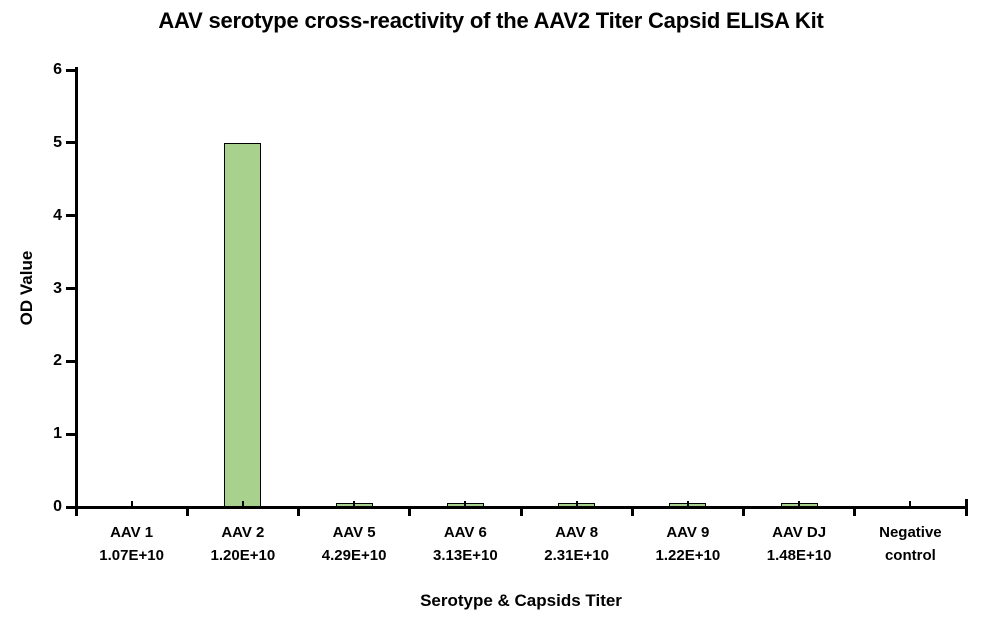 This screenshot has height=621, width=982. I want to click on category-label-line: 1.20E+10, so click(243, 555).